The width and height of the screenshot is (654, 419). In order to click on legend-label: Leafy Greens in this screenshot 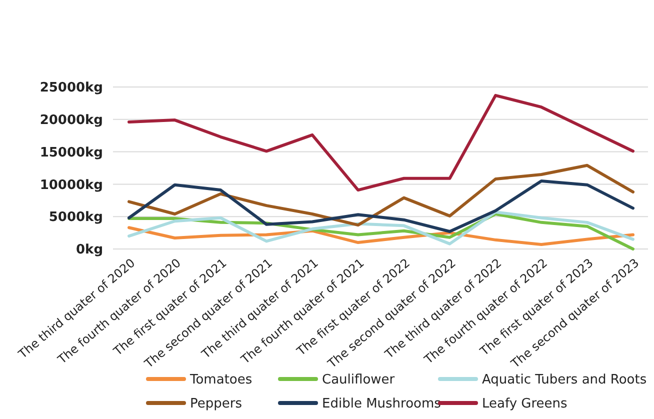, I will do `click(525, 404)`.